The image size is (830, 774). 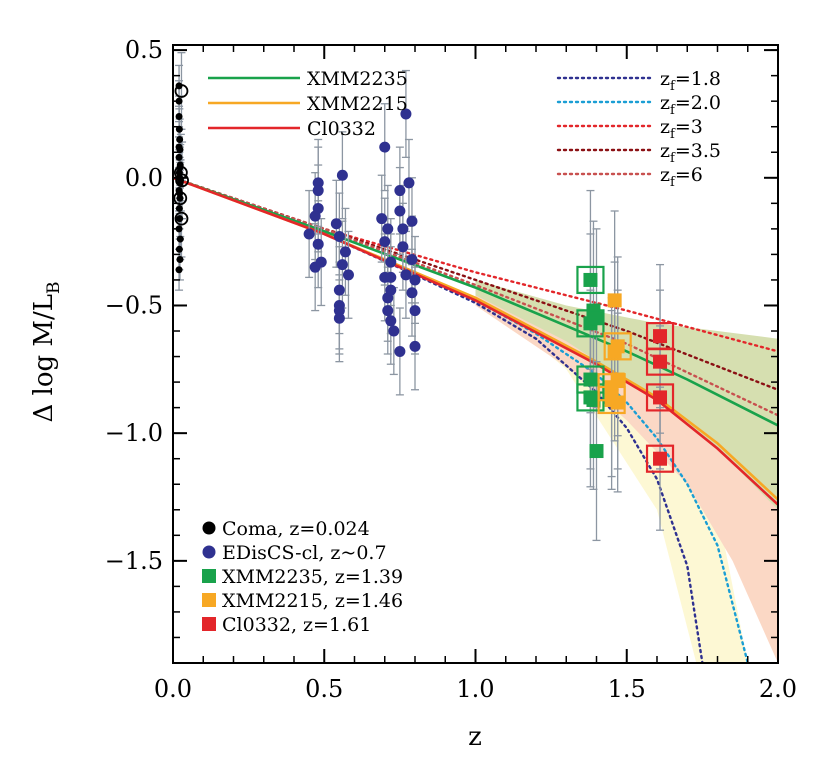 What do you see at coordinates (312, 601) in the screenshot?
I see `legend-label: XMM2215, z=1.46` at bounding box center [312, 601].